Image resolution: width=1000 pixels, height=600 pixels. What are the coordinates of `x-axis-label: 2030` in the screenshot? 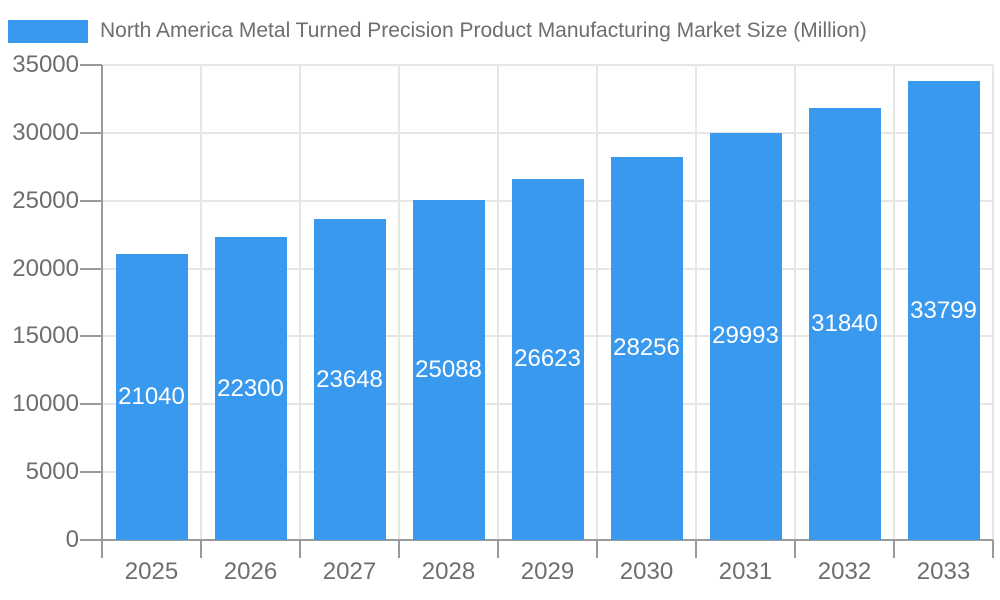 It's located at (646, 571).